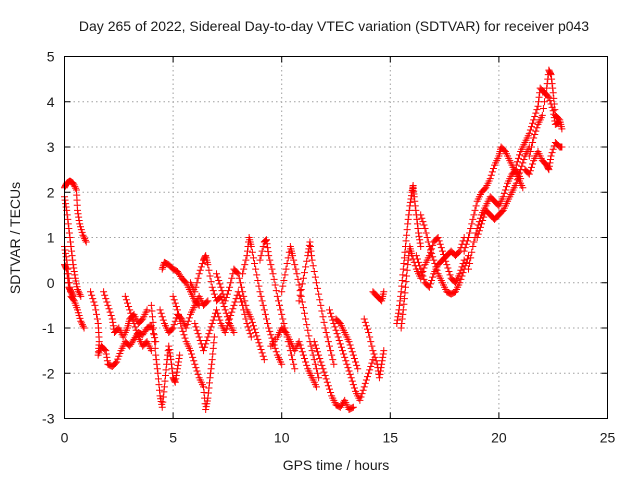 This screenshot has width=640, height=480. I want to click on x-tick-label: 5, so click(173, 438).